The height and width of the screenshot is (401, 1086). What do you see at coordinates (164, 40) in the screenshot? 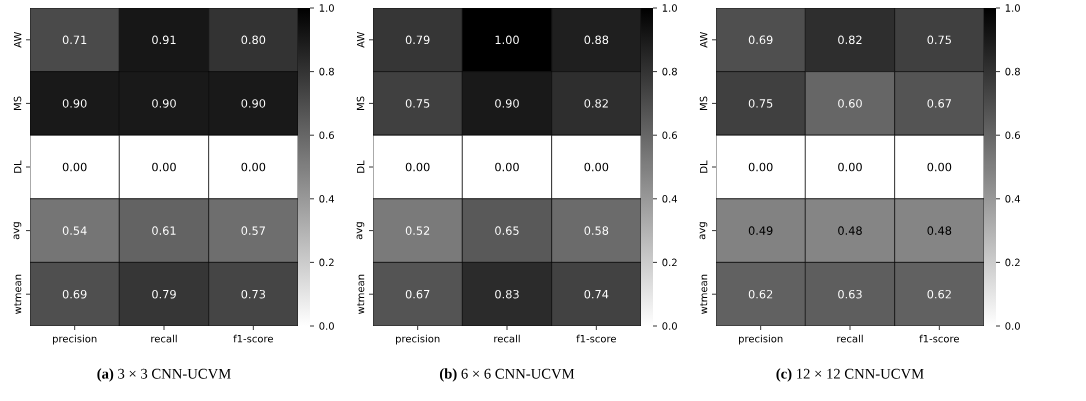
I see `data-label: 0.91` at bounding box center [164, 40].